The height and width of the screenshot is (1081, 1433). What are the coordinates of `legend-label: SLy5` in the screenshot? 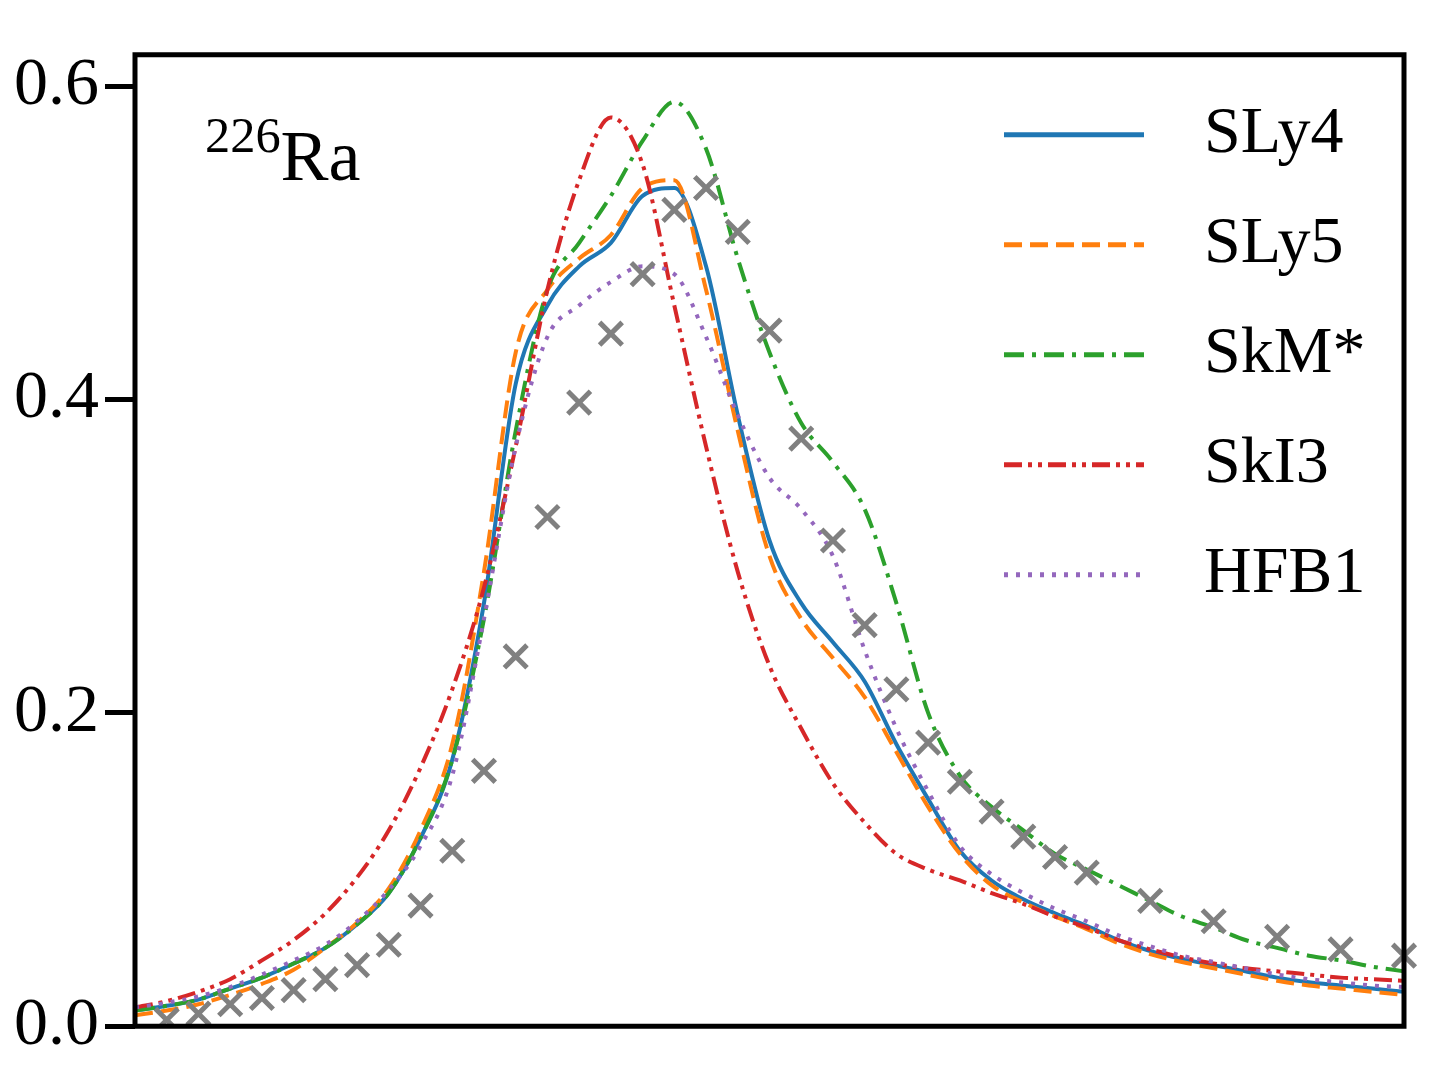 It's located at (1274, 240).